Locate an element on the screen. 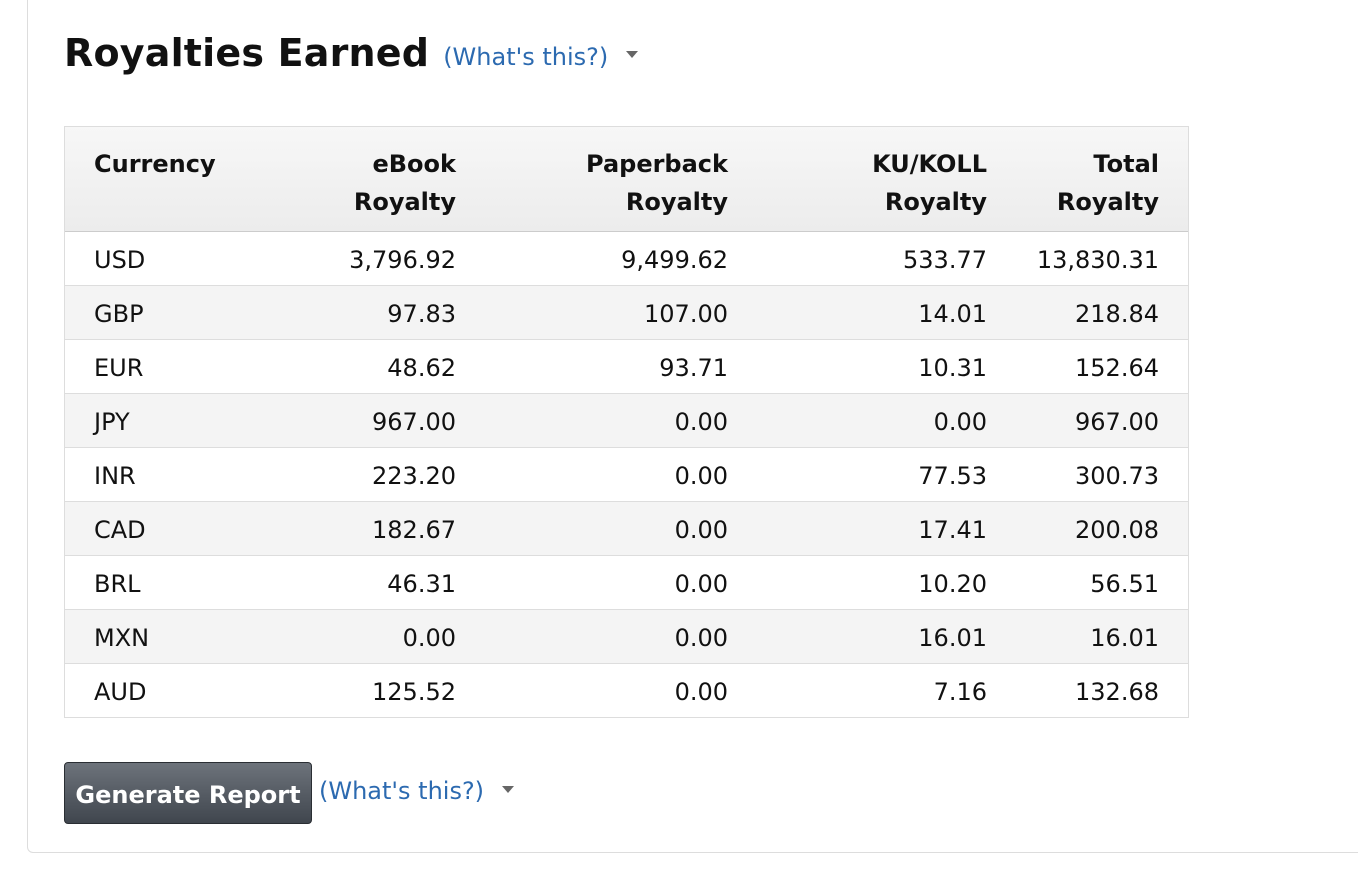  cell-ebook-royalty: 3,796.92 is located at coordinates (402, 259).